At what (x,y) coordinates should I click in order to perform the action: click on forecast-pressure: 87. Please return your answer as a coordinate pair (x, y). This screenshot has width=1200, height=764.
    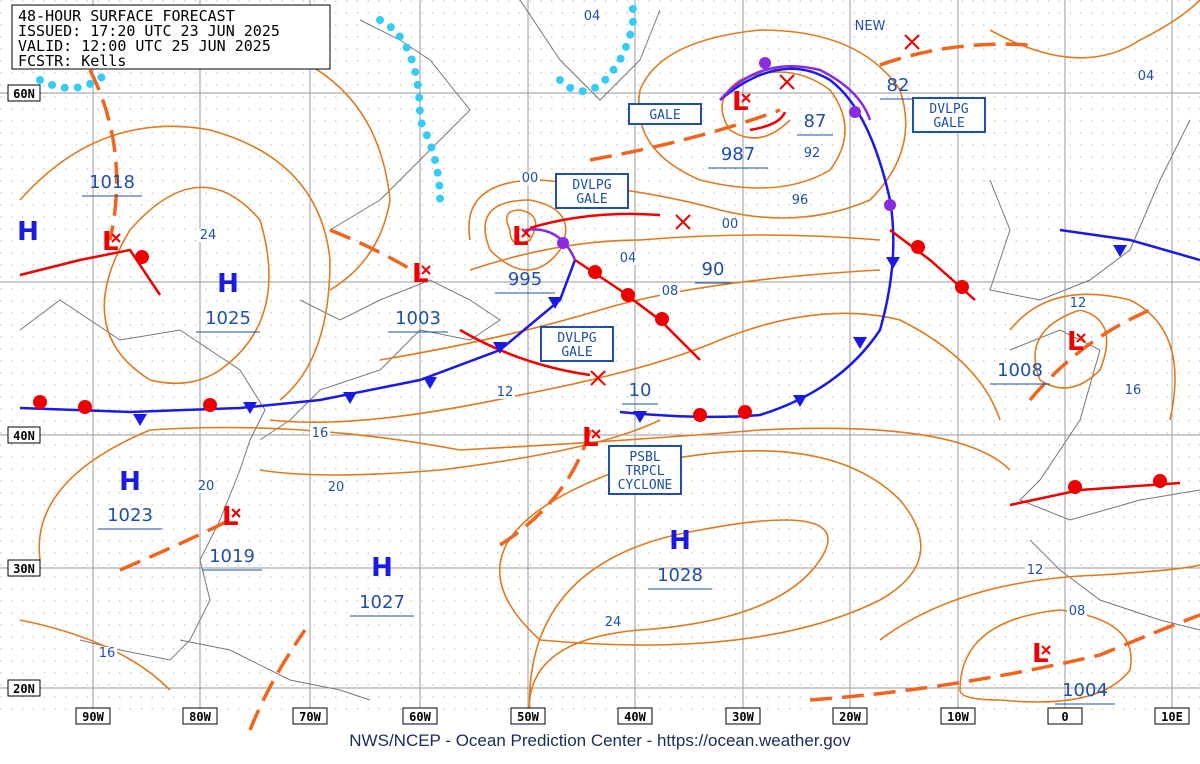
    Looking at the image, I should click on (815, 121).